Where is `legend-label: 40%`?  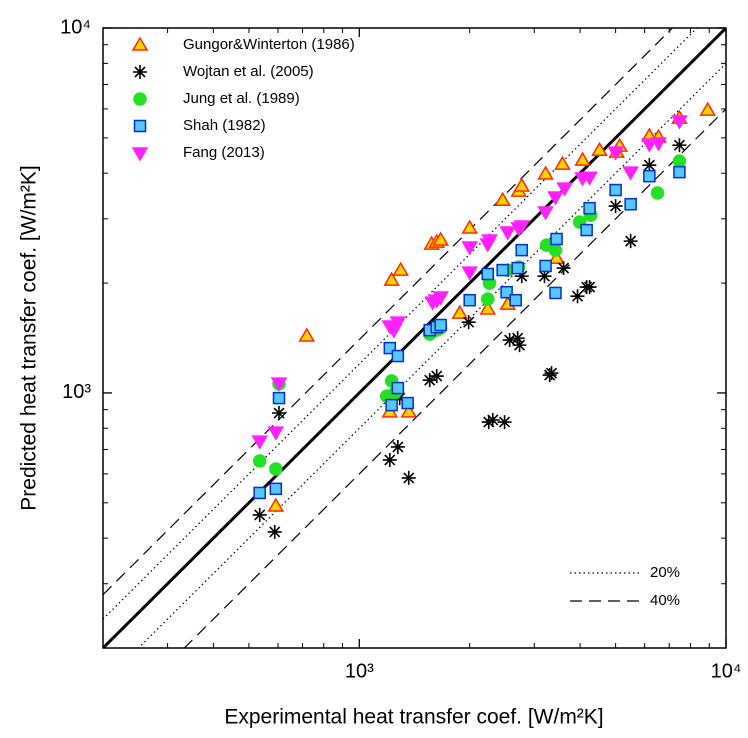
legend-label: 40% is located at coordinates (665, 600).